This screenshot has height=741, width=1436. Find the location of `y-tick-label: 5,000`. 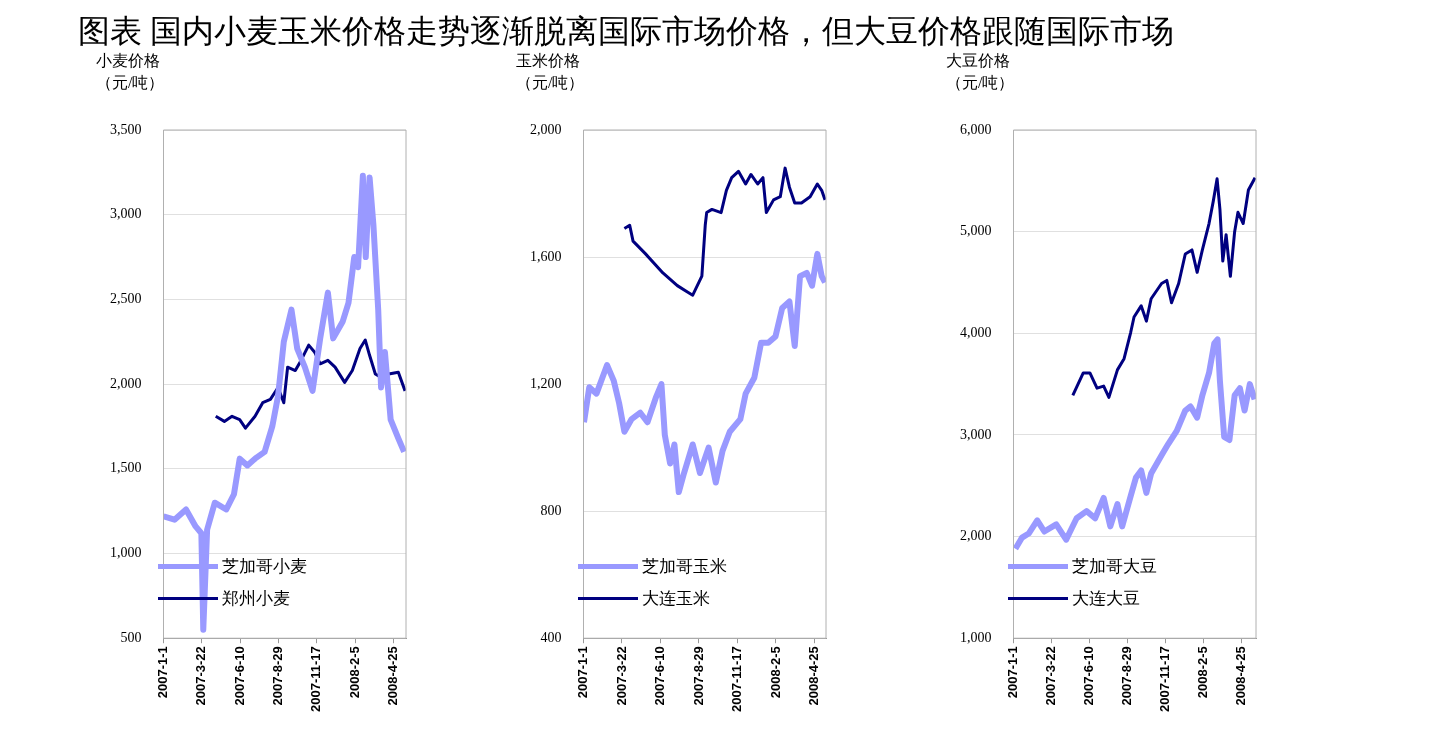

y-tick-label: 5,000 is located at coordinates (976, 231).